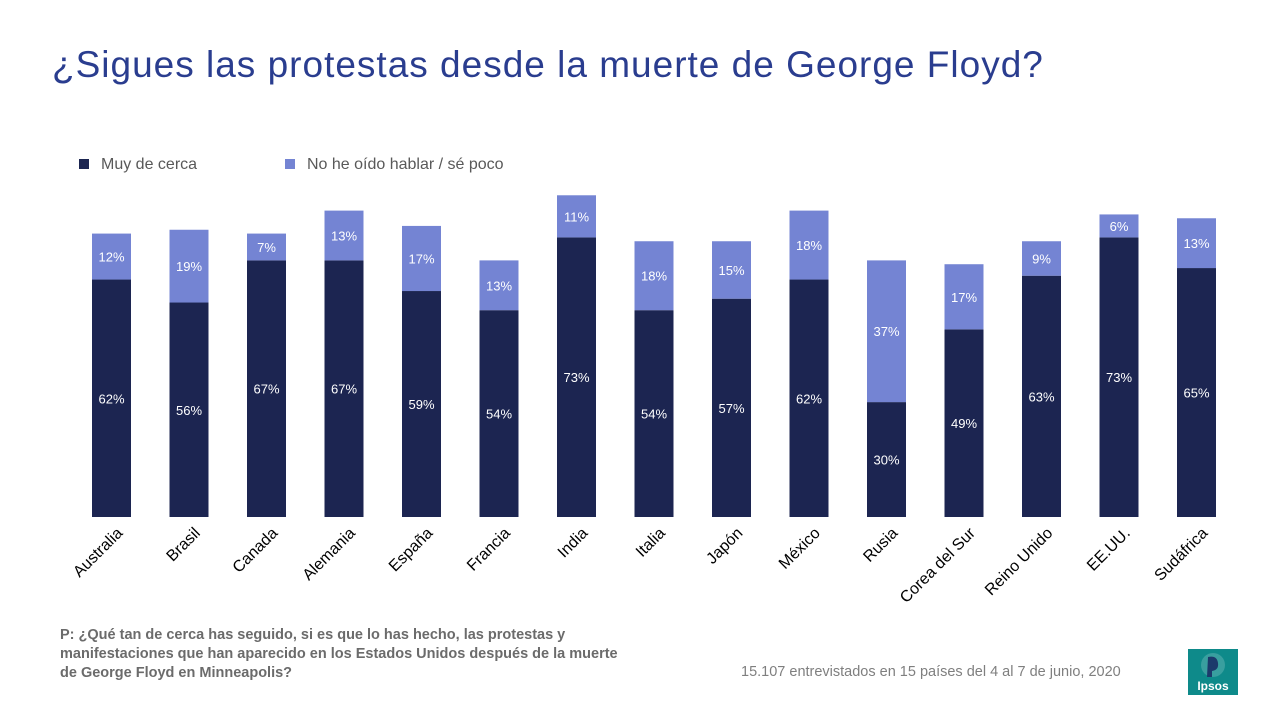  I want to click on data-label-muy-de-cerca-brasil: 56%, so click(189, 410).